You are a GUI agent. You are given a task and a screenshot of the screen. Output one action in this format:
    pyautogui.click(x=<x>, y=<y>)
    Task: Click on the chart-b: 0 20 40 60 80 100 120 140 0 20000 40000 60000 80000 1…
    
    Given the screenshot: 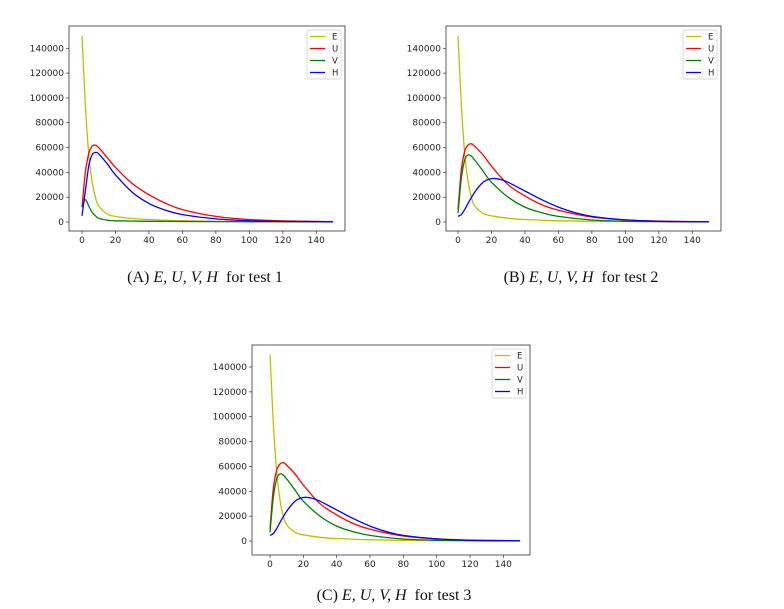 What is the action you would take?
    pyautogui.click(x=564, y=135)
    